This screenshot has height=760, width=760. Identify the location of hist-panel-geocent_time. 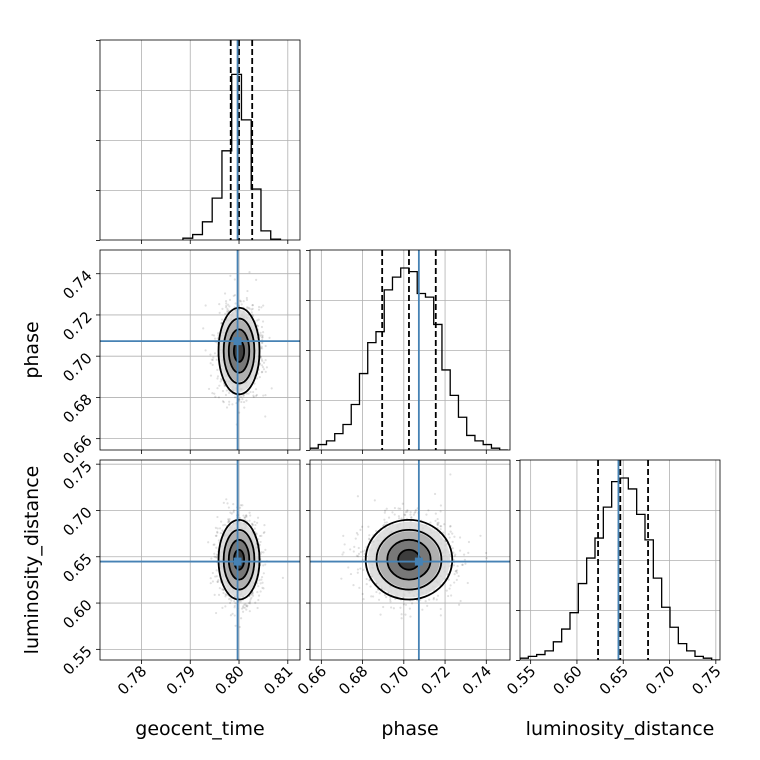
(198, 141).